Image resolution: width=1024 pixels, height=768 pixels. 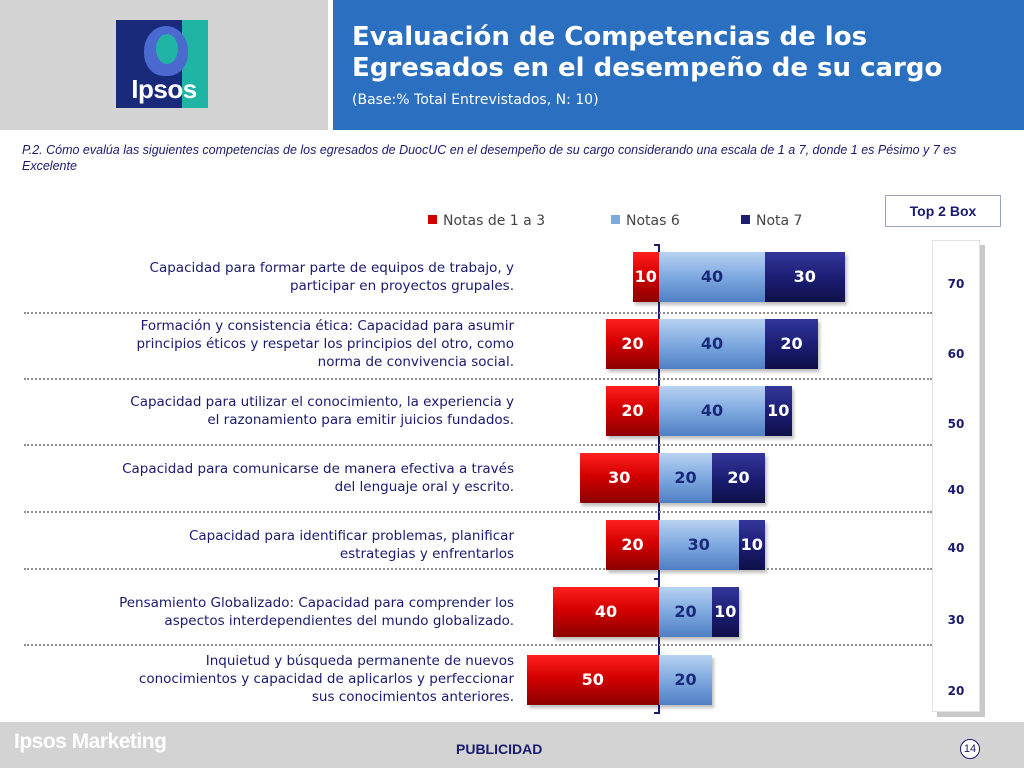 I want to click on legend-swatch-red, so click(x=432, y=219).